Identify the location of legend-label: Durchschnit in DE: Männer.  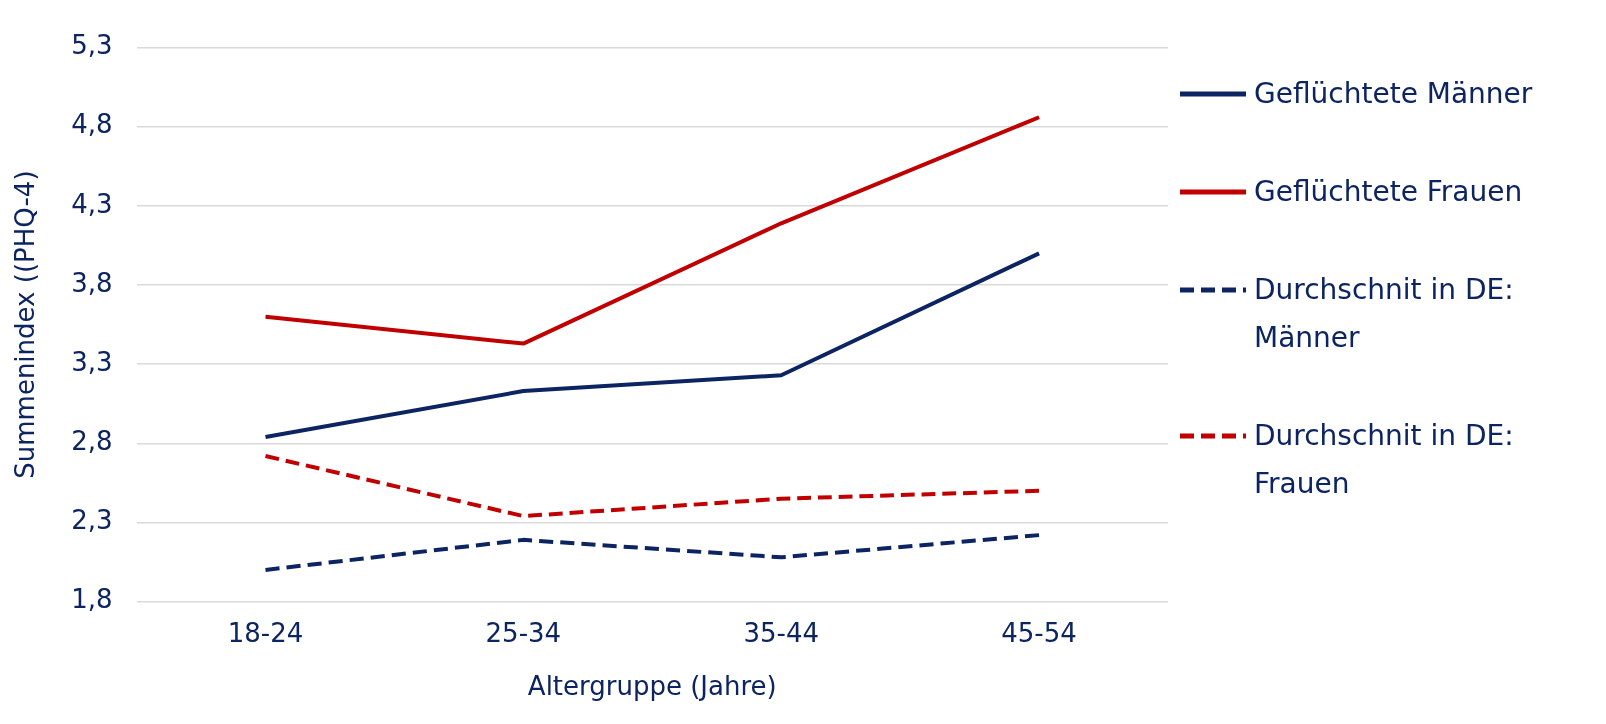
(1384, 314).